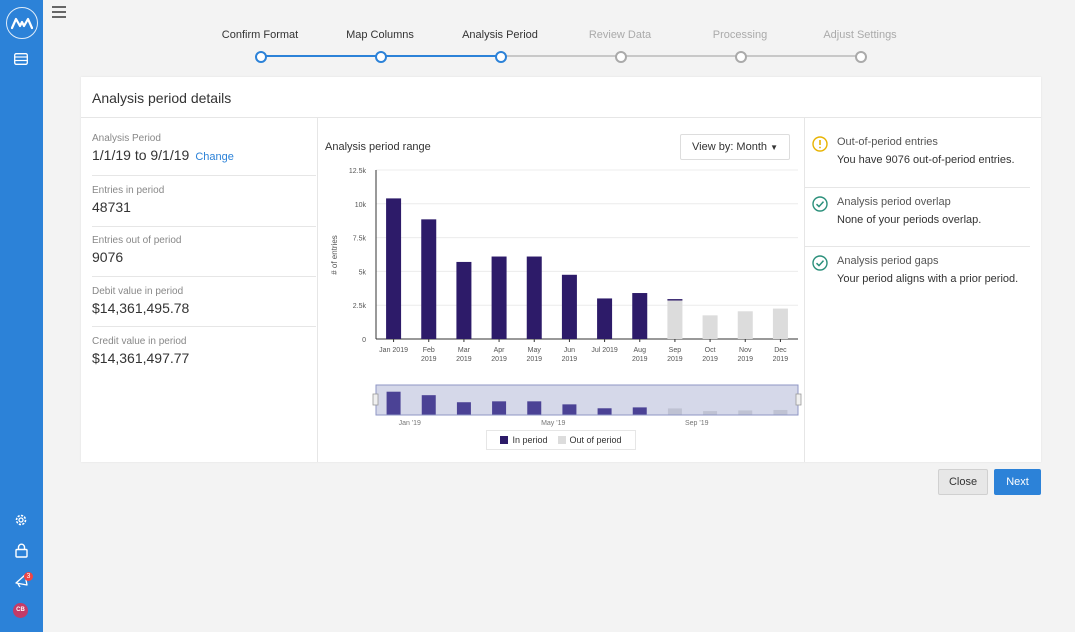 This screenshot has width=1075, height=632. Describe the element at coordinates (604, 350) in the screenshot. I see `x-tick-label: Jul 2019` at that location.